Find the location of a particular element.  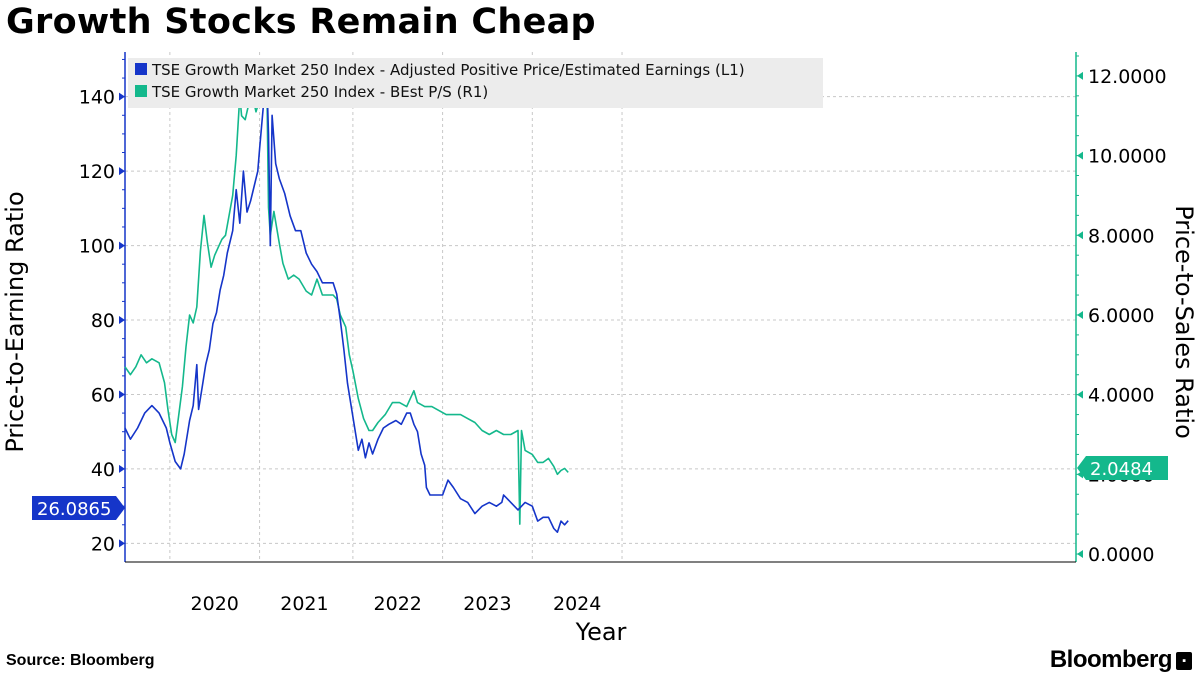

y-axis-left-tick-label: 20 is located at coordinates (103, 544).